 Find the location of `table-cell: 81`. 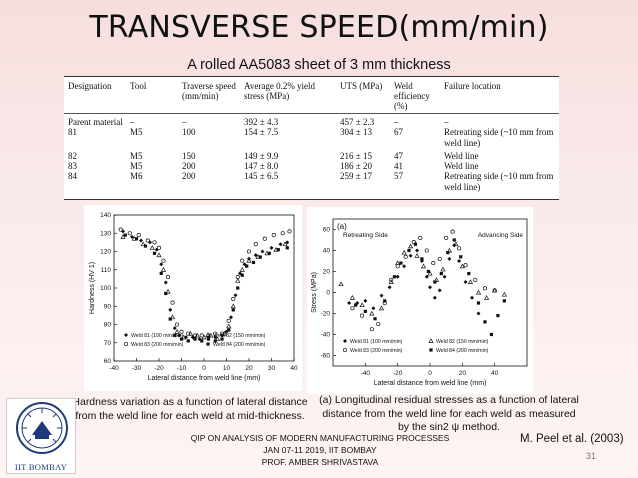

table-cell: 81 is located at coordinates (72, 132).